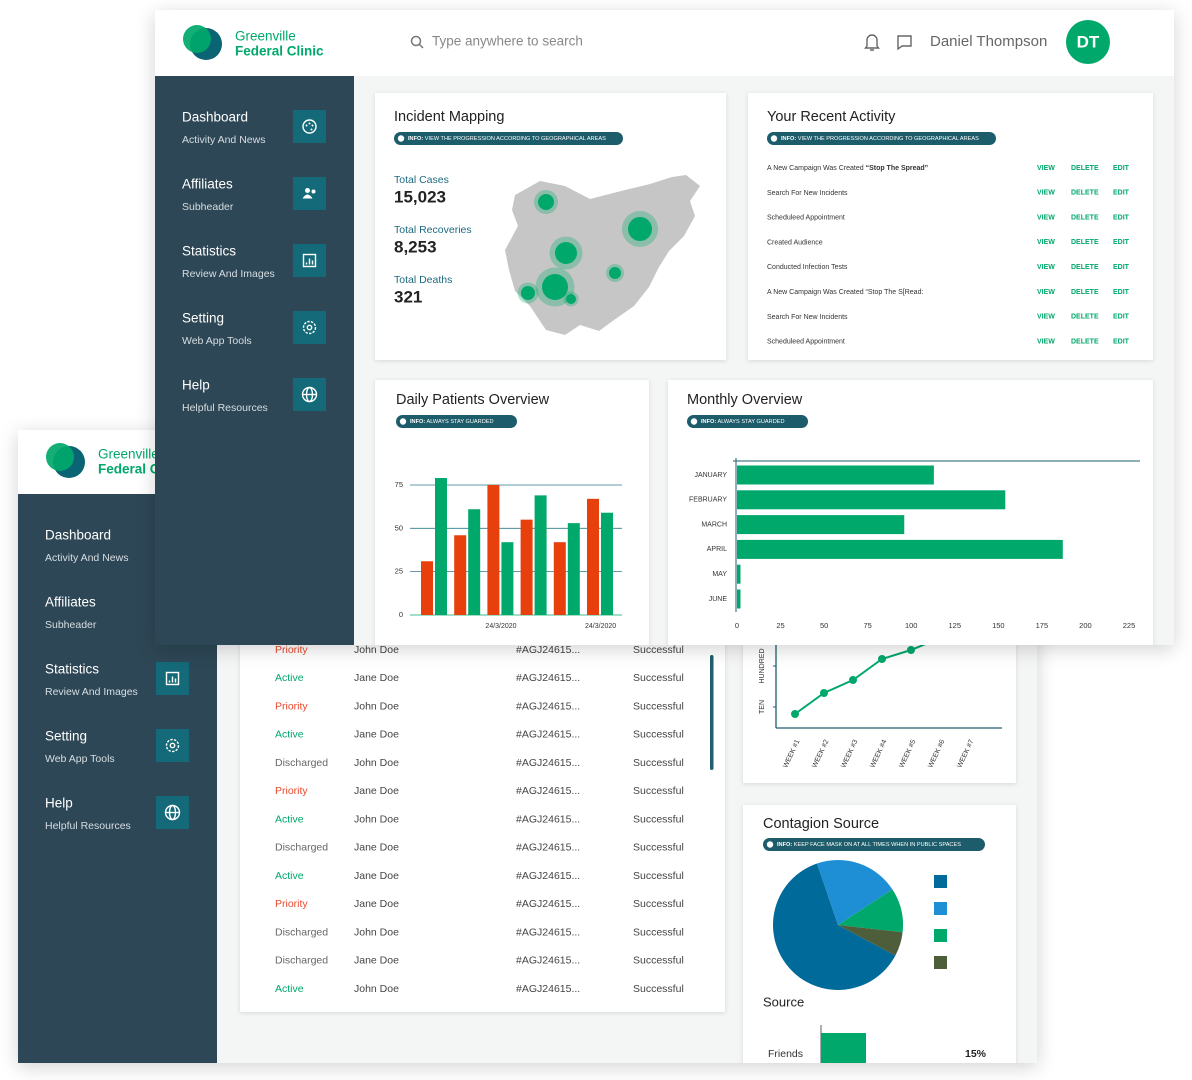 This screenshot has height=1080, width=1192. What do you see at coordinates (785, 1054) in the screenshot?
I see `bar-label: Friends` at bounding box center [785, 1054].